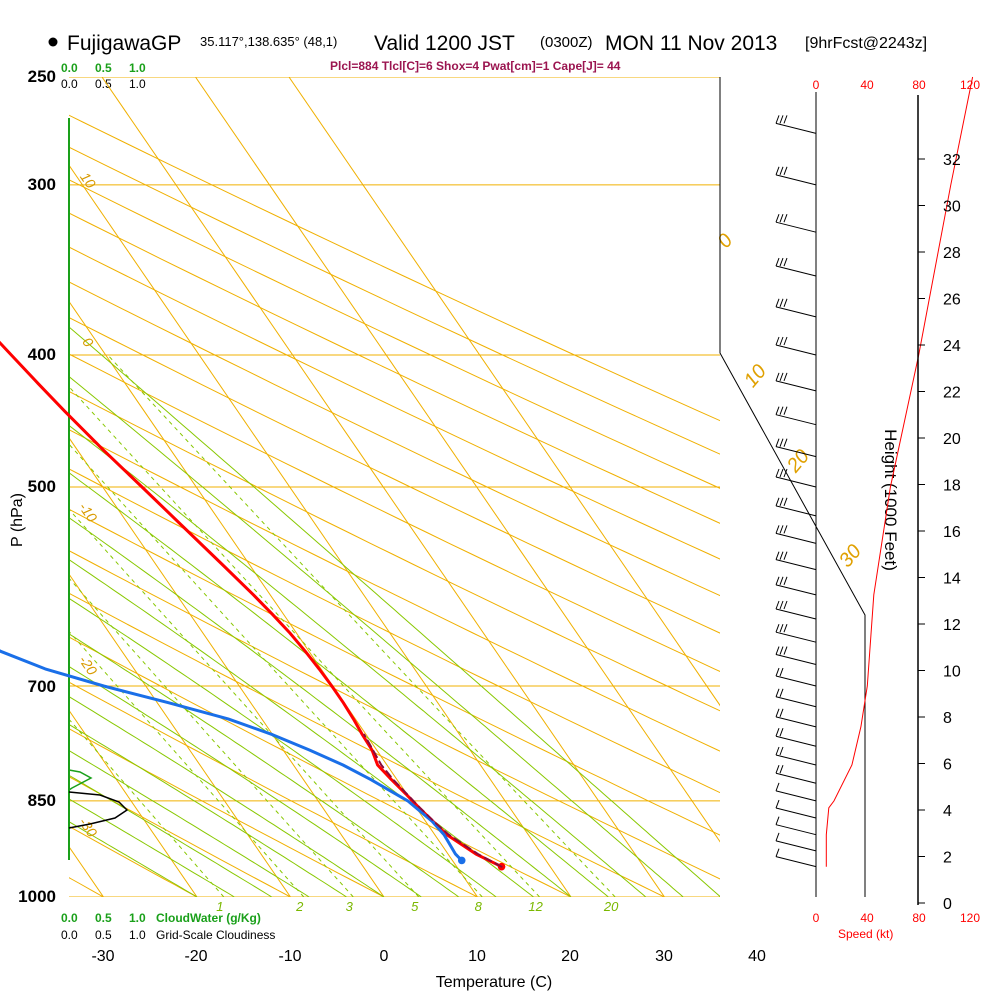 Image resolution: width=1000 pixels, height=1000 pixels. I want to click on cloud-water-trace, so click(80, 780).